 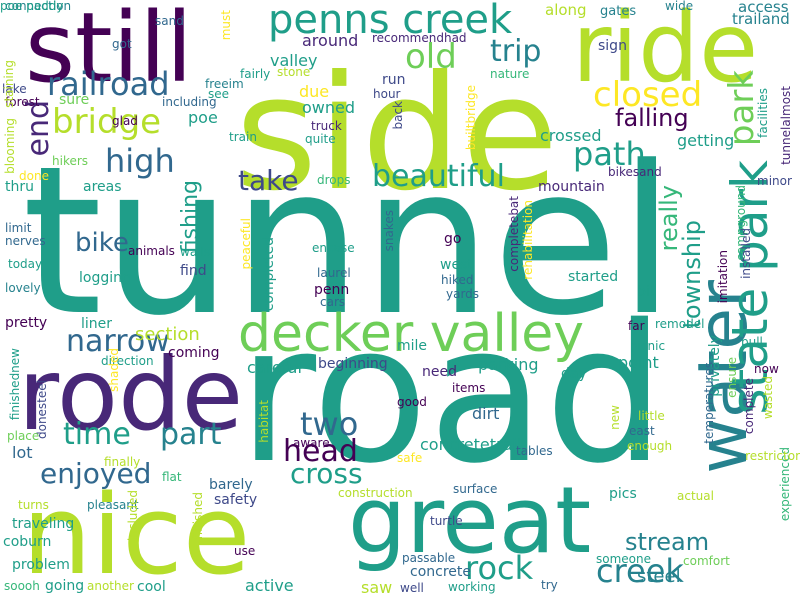 What do you see at coordinates (514, 234) in the screenshot?
I see `word-completebat: completebat` at bounding box center [514, 234].